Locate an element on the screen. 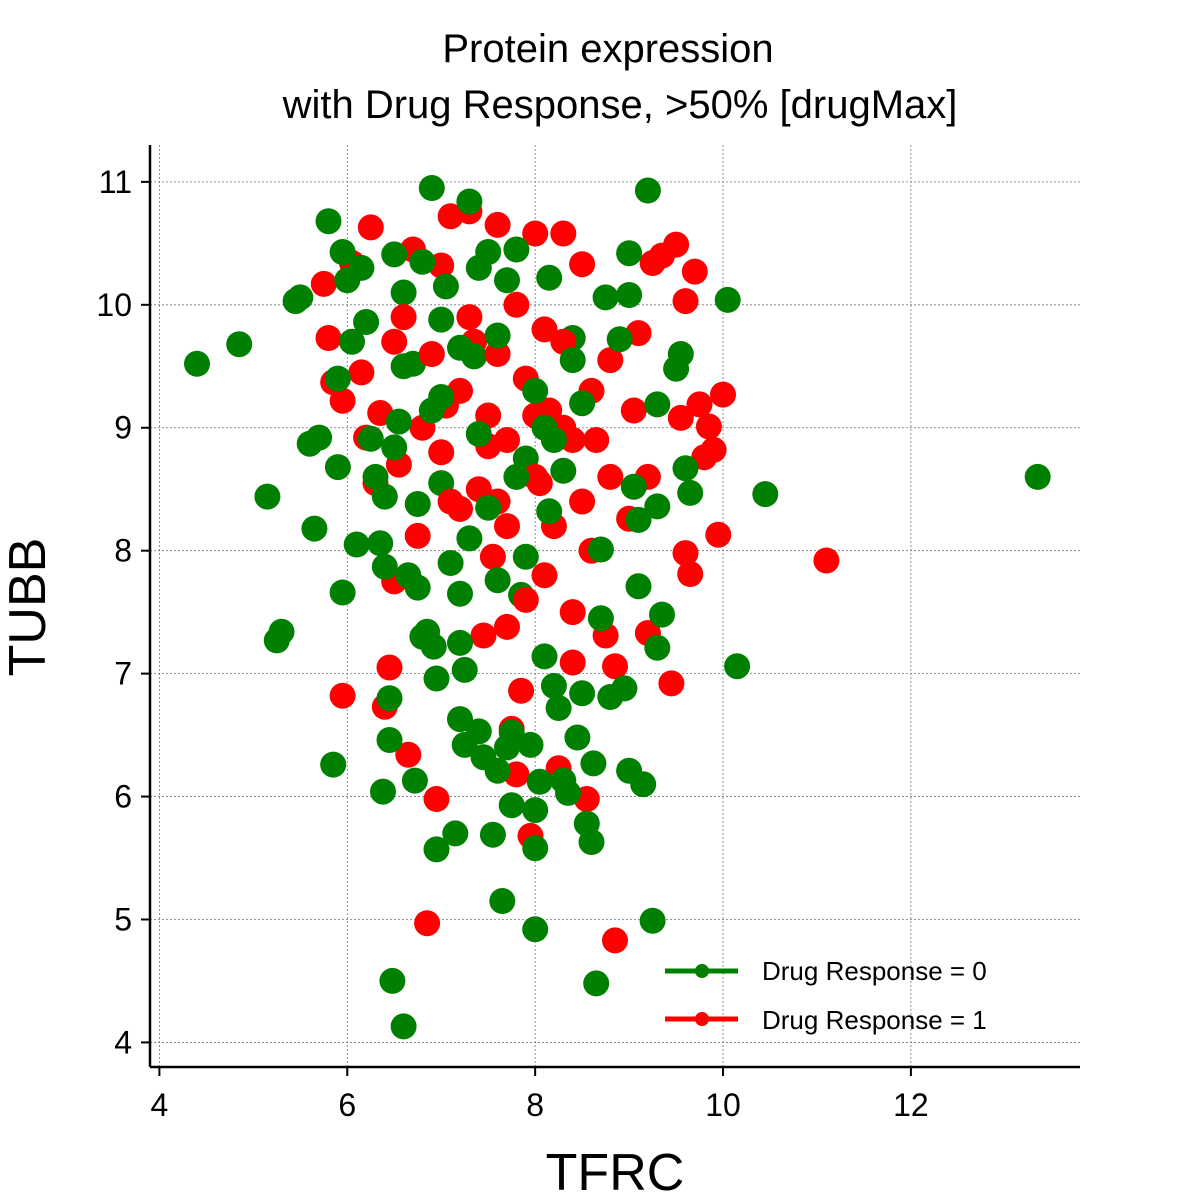  y-tick-label: 4 is located at coordinates (123, 1042).